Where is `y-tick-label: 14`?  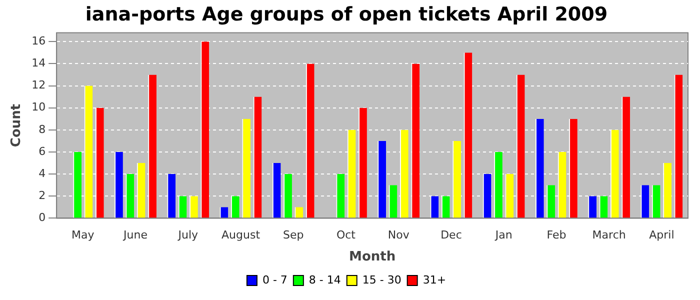
y-tick-label: 14 is located at coordinates (39, 63).